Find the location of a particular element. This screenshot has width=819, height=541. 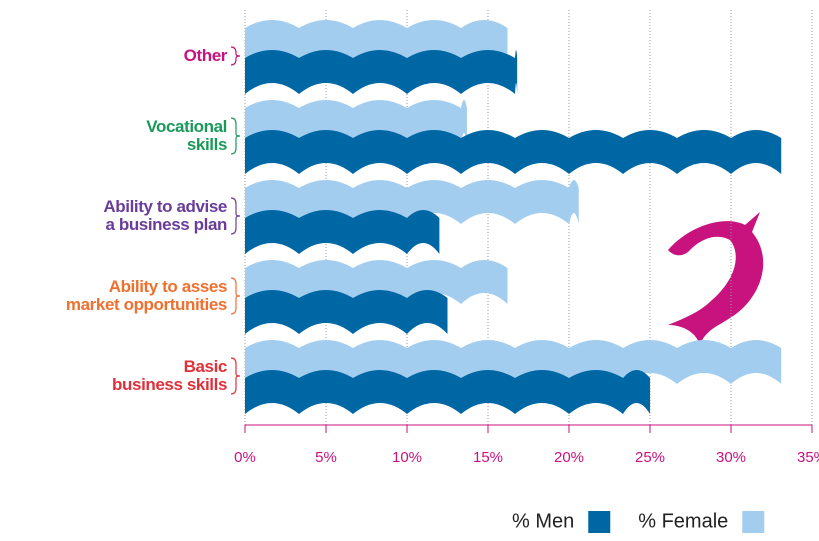

x-tick-label: 15% is located at coordinates (488, 457).